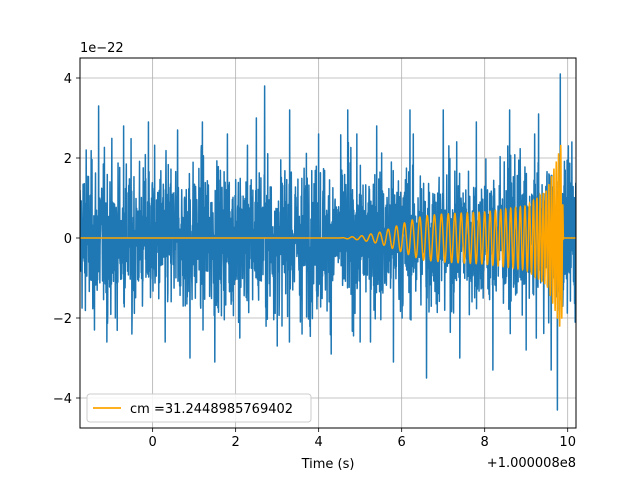  I want to click on x-tick-label: 2, so click(236, 442).